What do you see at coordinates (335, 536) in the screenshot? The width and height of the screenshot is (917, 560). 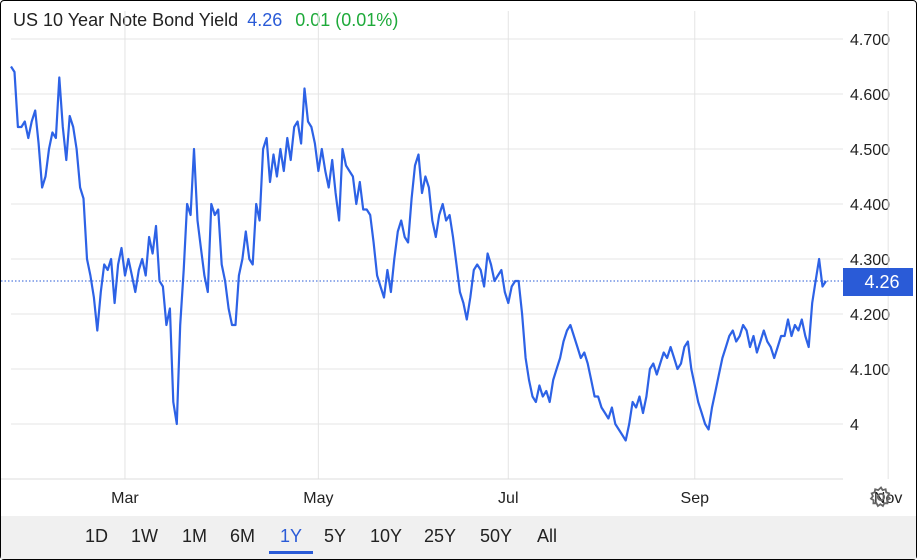 I see `range-button-5y: 5Y` at bounding box center [335, 536].